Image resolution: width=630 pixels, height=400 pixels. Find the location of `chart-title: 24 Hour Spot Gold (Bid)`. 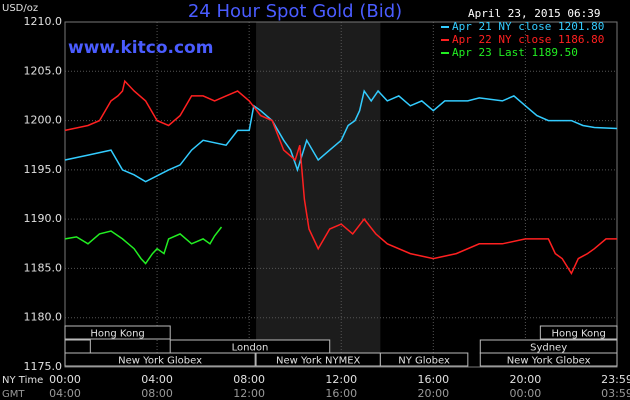

chart-title: 24 Hour Spot Gold (Bid) is located at coordinates (295, 11).